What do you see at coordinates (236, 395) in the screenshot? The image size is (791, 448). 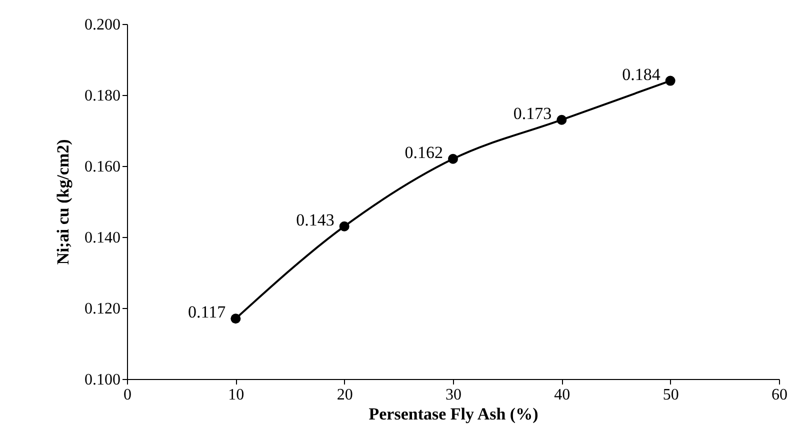 I see `x-tick-label: 10` at bounding box center [236, 395].